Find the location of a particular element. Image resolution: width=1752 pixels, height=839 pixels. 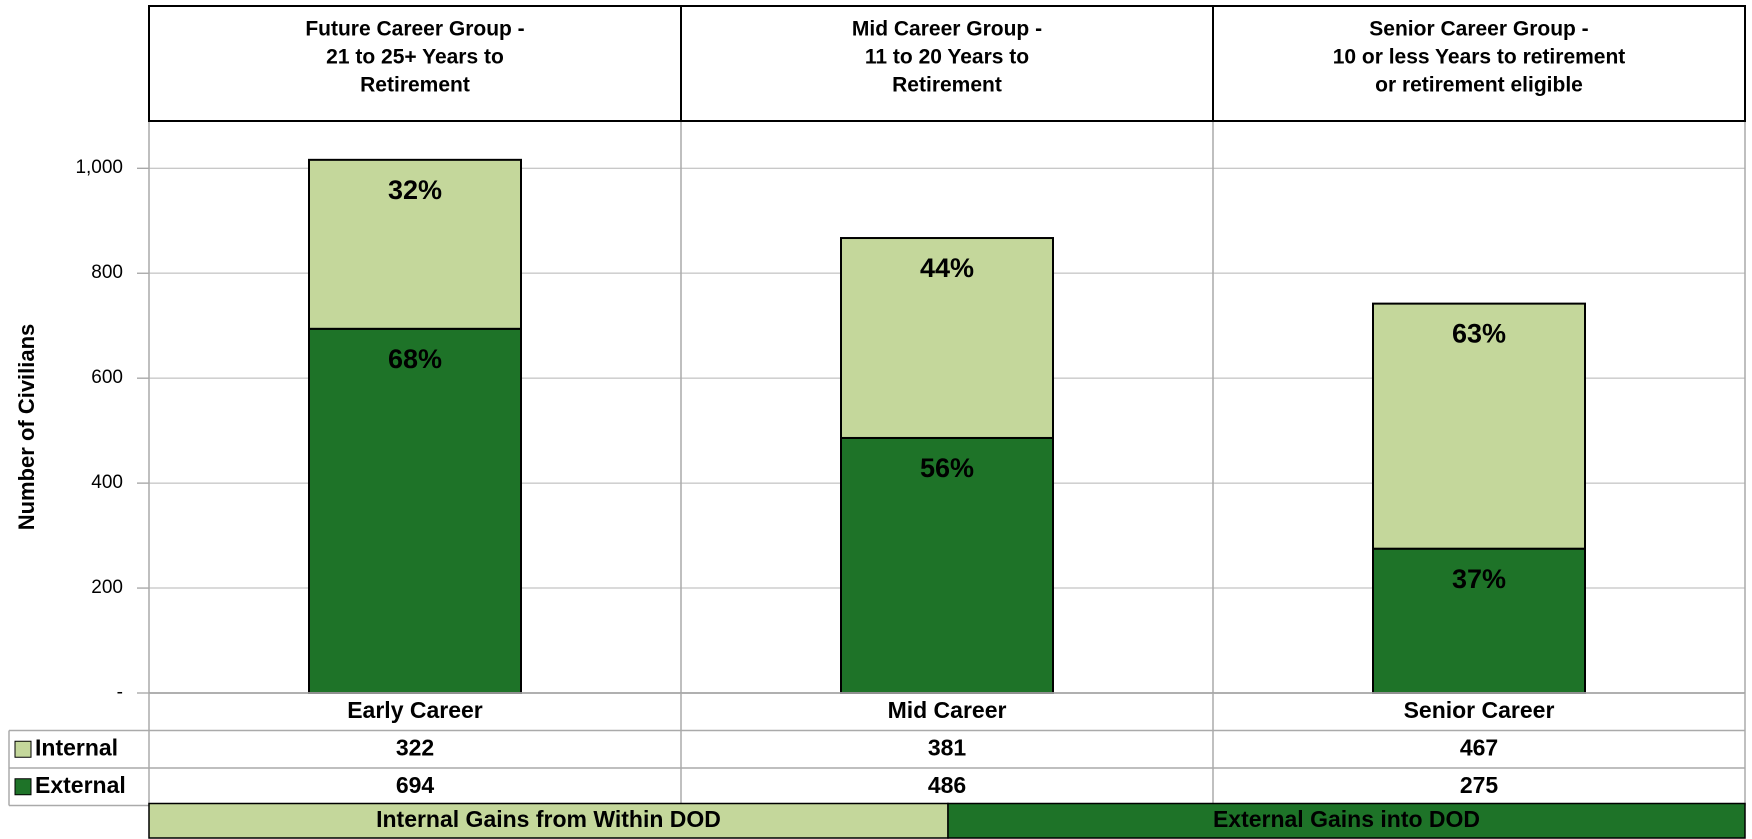

y-tick-label: 400 is located at coordinates (107, 482).